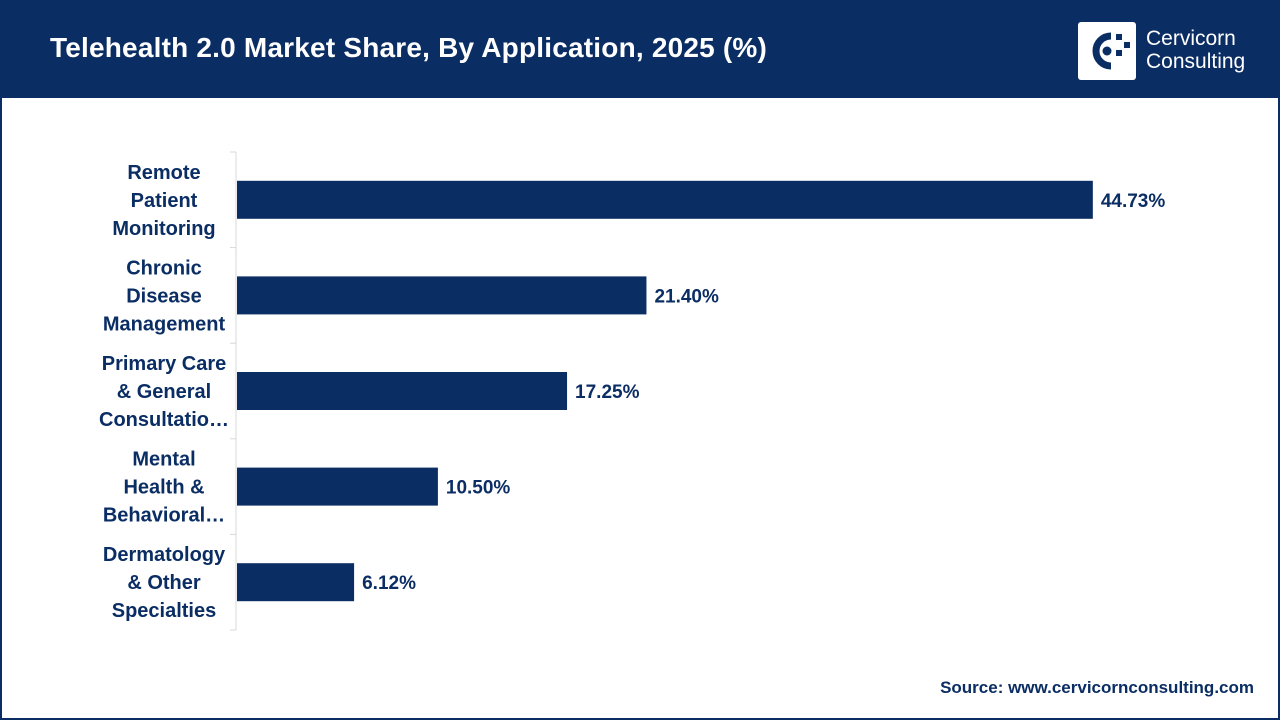 This screenshot has height=720, width=1280. I want to click on data-label: 6.12%, so click(389, 583).